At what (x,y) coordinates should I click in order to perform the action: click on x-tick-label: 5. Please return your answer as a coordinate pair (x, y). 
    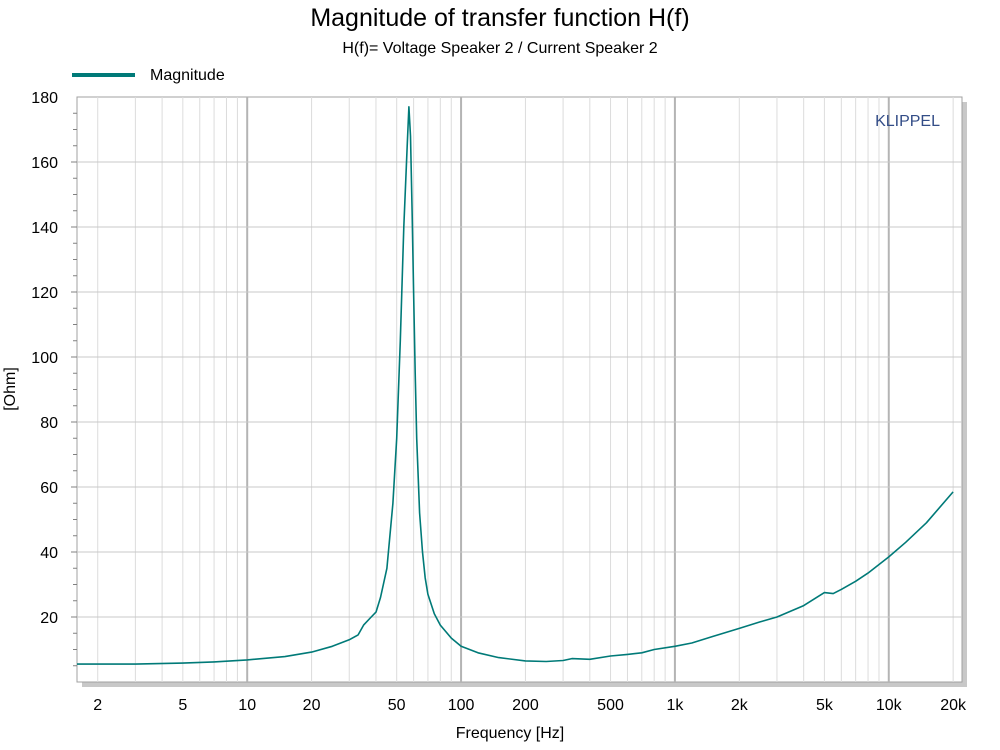
    Looking at the image, I should click on (182, 705).